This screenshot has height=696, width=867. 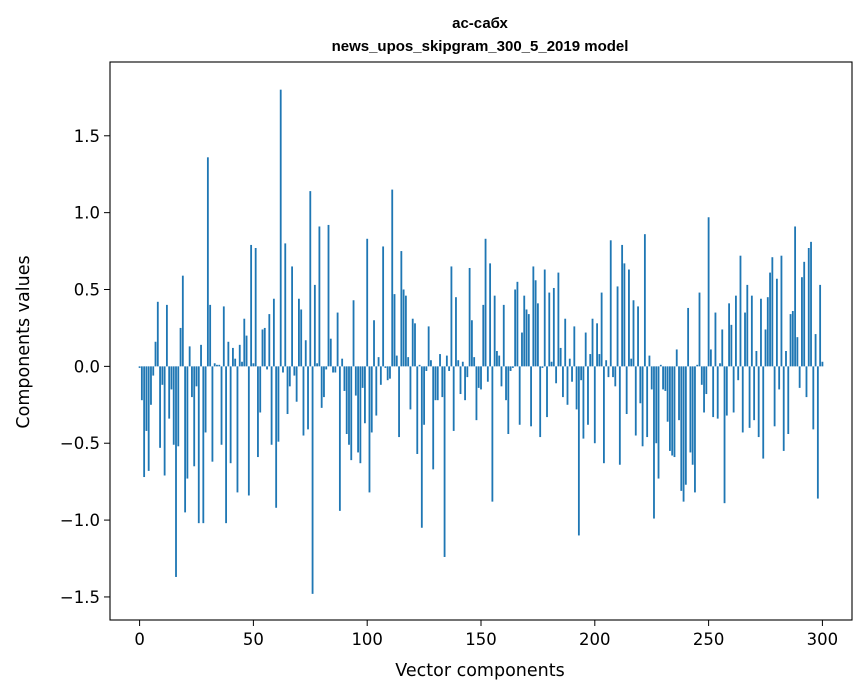 I want to click on y-tick-label: 0.5, so click(x=87, y=290).